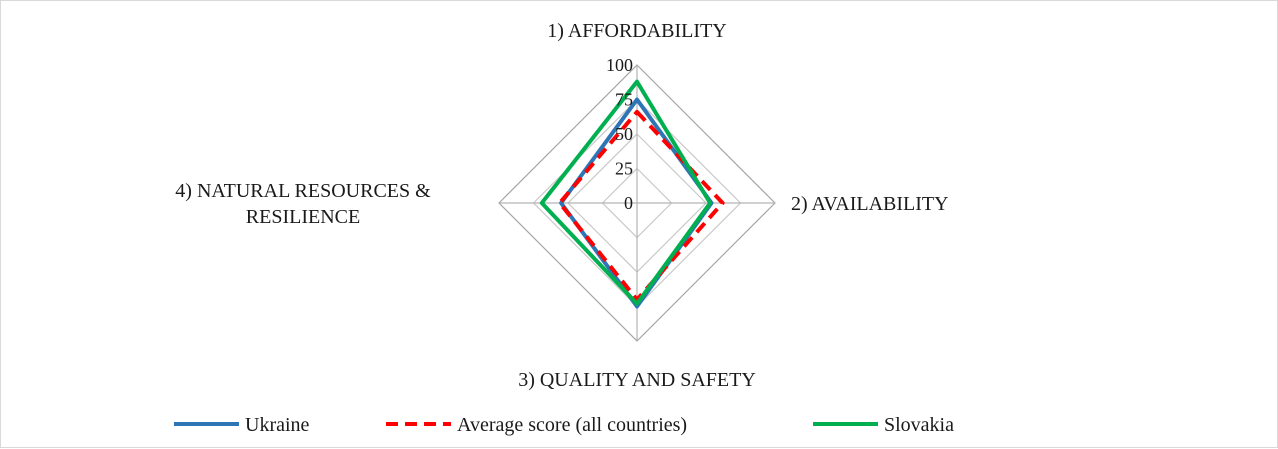 This screenshot has width=1278, height=449. Describe the element at coordinates (624, 169) in the screenshot. I see `tick-label-25: 25` at that location.